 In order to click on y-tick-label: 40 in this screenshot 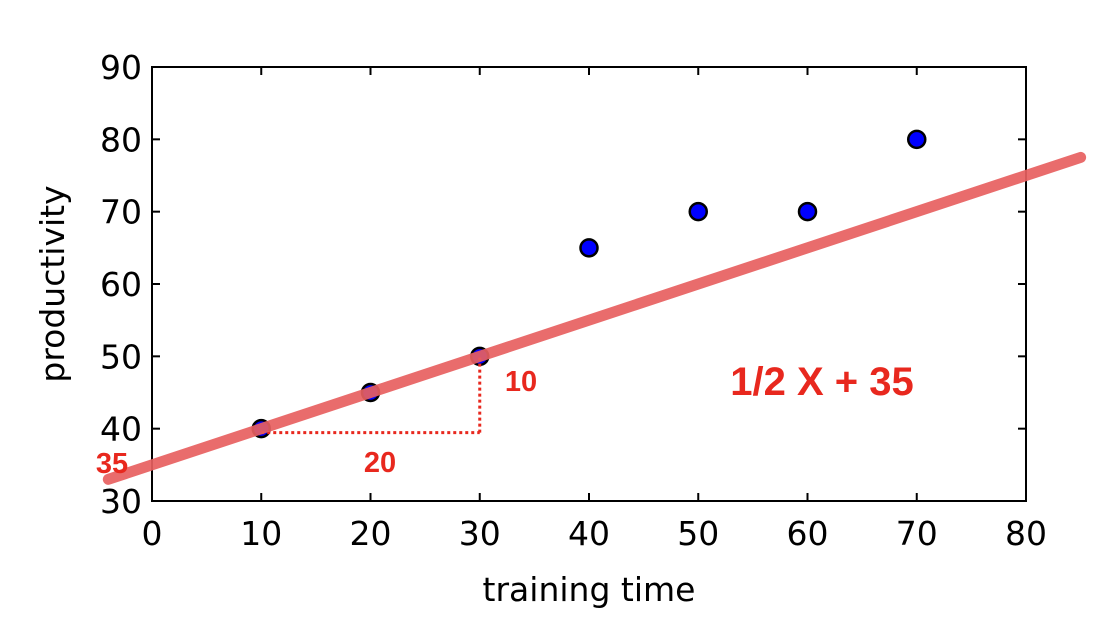, I will do `click(121, 429)`.